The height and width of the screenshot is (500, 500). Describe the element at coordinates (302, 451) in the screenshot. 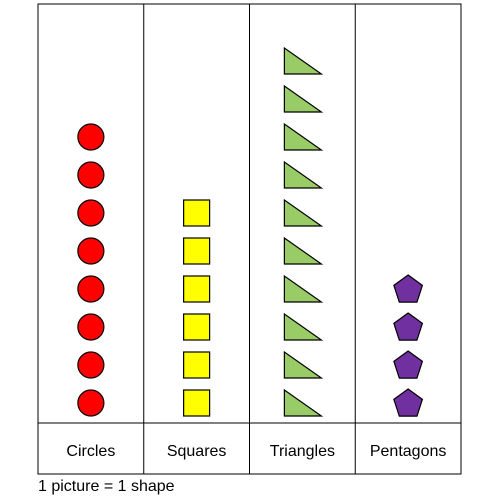

I see `category-label-triangles: Triangles` at that location.